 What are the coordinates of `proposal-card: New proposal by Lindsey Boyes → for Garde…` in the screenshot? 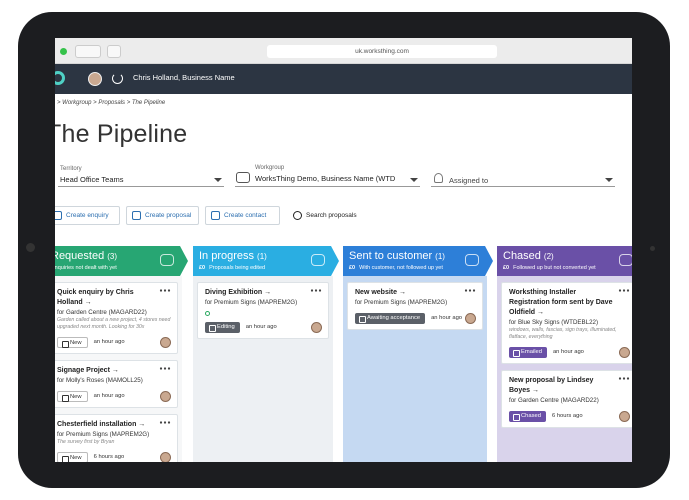 It's located at (566, 399).